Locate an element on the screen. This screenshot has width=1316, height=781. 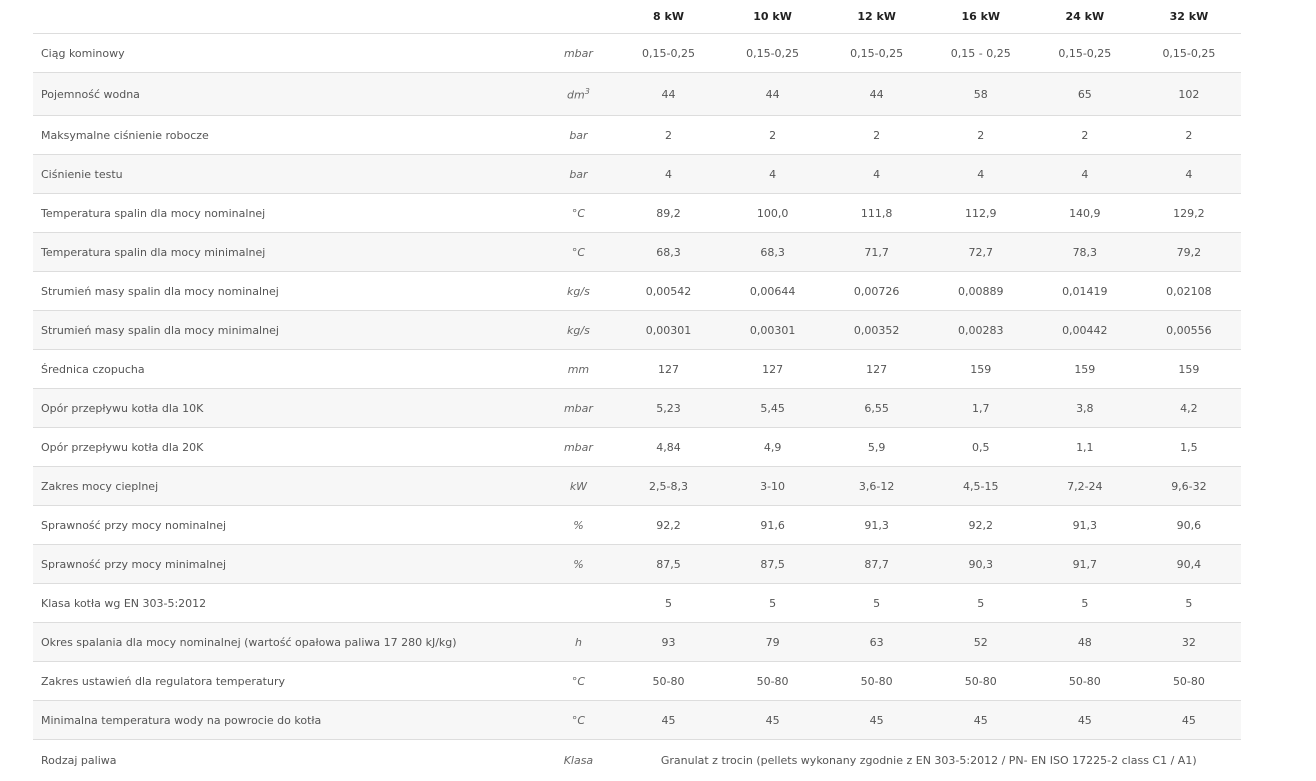
row-unit: kW is located at coordinates (578, 486).